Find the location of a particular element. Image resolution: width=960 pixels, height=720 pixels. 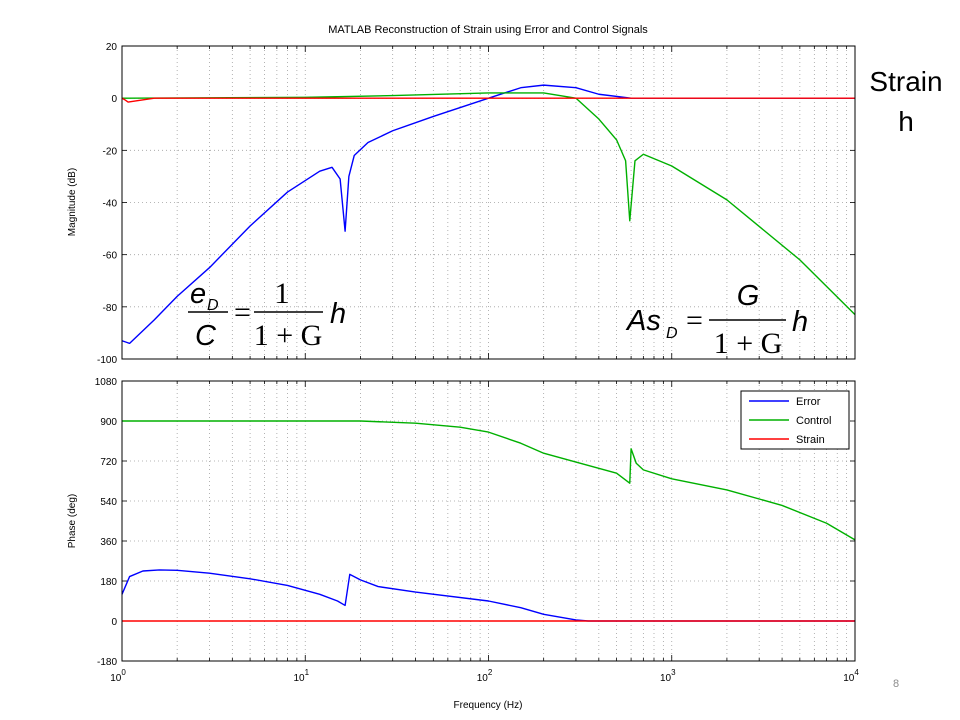

legend: Error Control Strain is located at coordinates (795, 420).